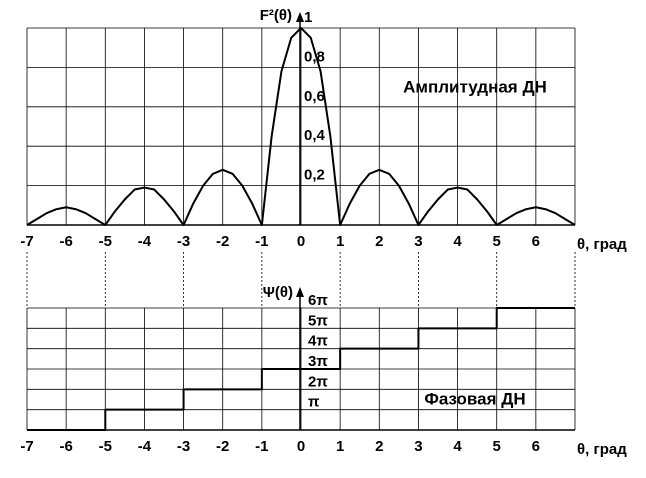 Image resolution: width=646 pixels, height=478 pixels. I want to click on y-tick-label: 5π, so click(318, 320).